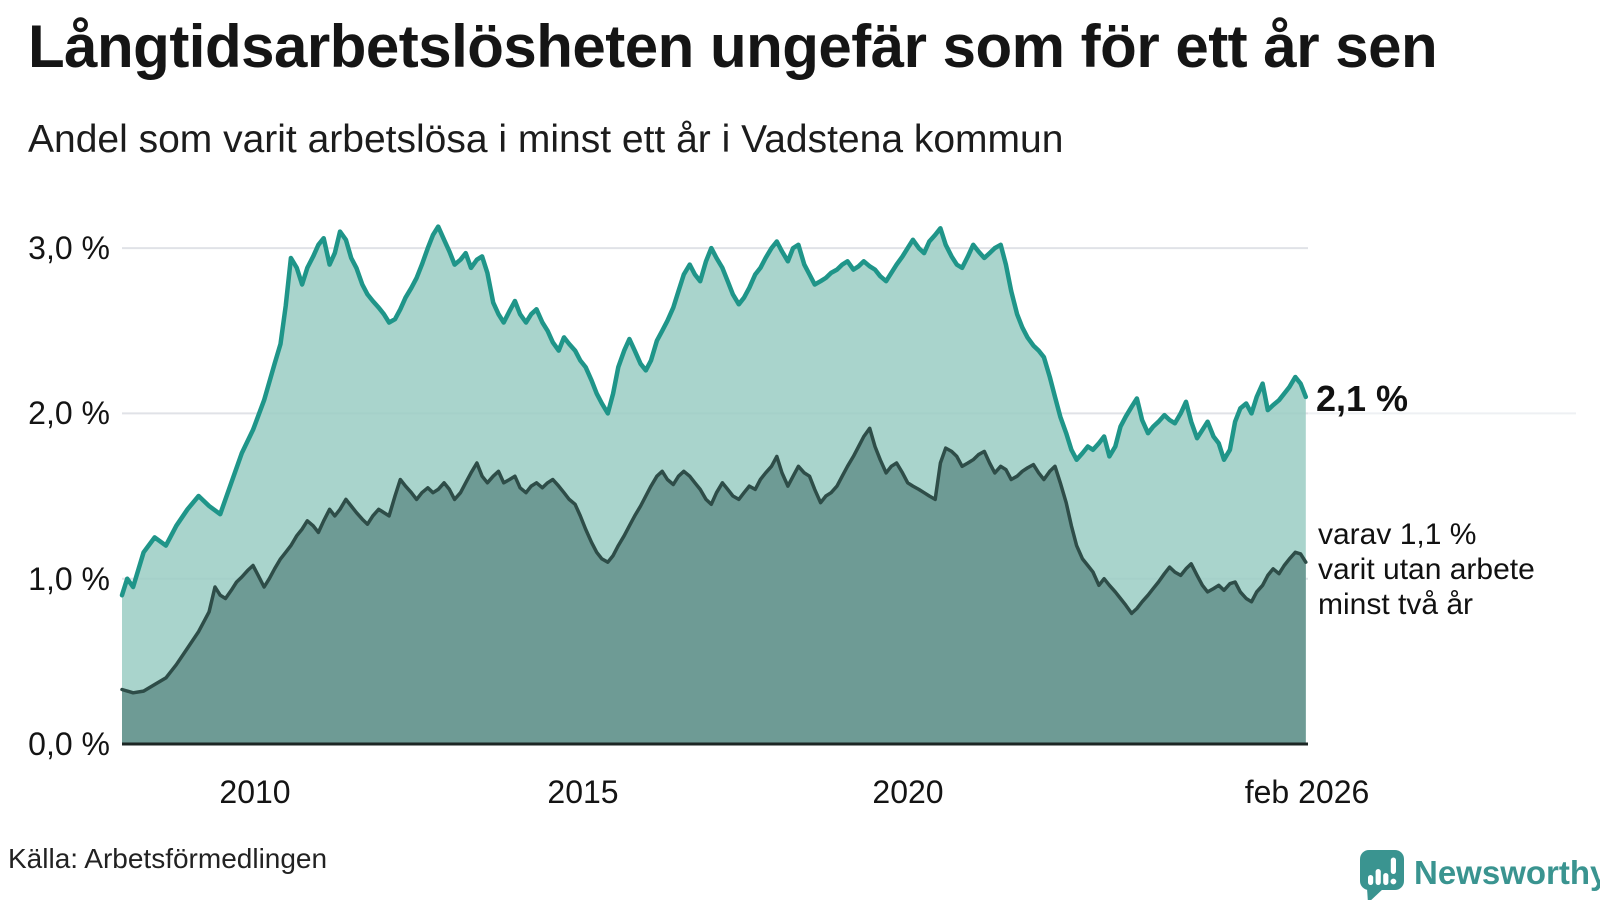 This screenshot has width=1600, height=900. I want to click on y-axis-tick-label: 1,0 %, so click(69, 579).